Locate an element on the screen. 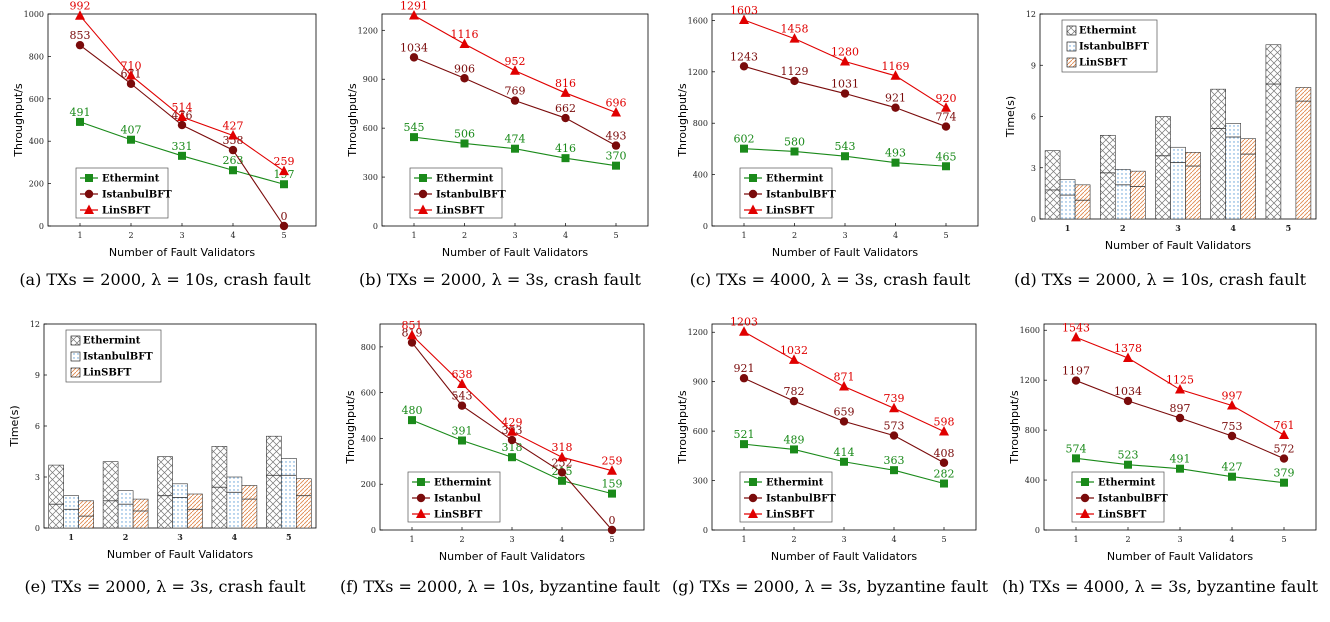 Image resolution: width=1330 pixels, height=622 pixels. y-tick-label: 900 is located at coordinates (700, 382).